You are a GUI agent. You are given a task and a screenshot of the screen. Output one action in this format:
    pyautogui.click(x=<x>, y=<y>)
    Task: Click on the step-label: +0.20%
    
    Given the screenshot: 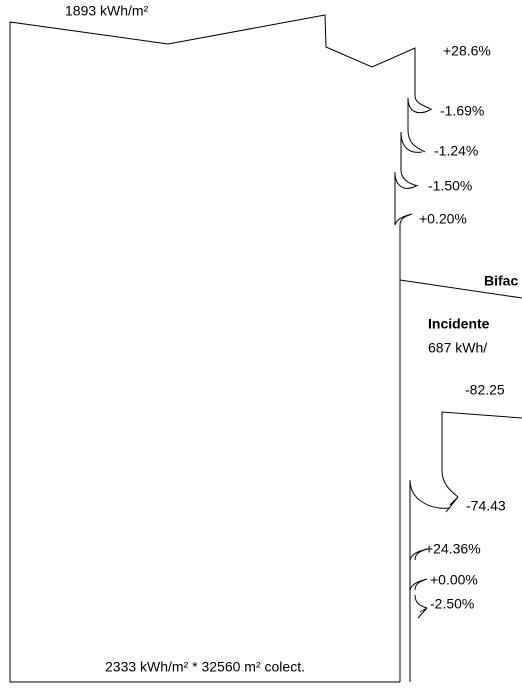 What is the action you would take?
    pyautogui.click(x=443, y=219)
    